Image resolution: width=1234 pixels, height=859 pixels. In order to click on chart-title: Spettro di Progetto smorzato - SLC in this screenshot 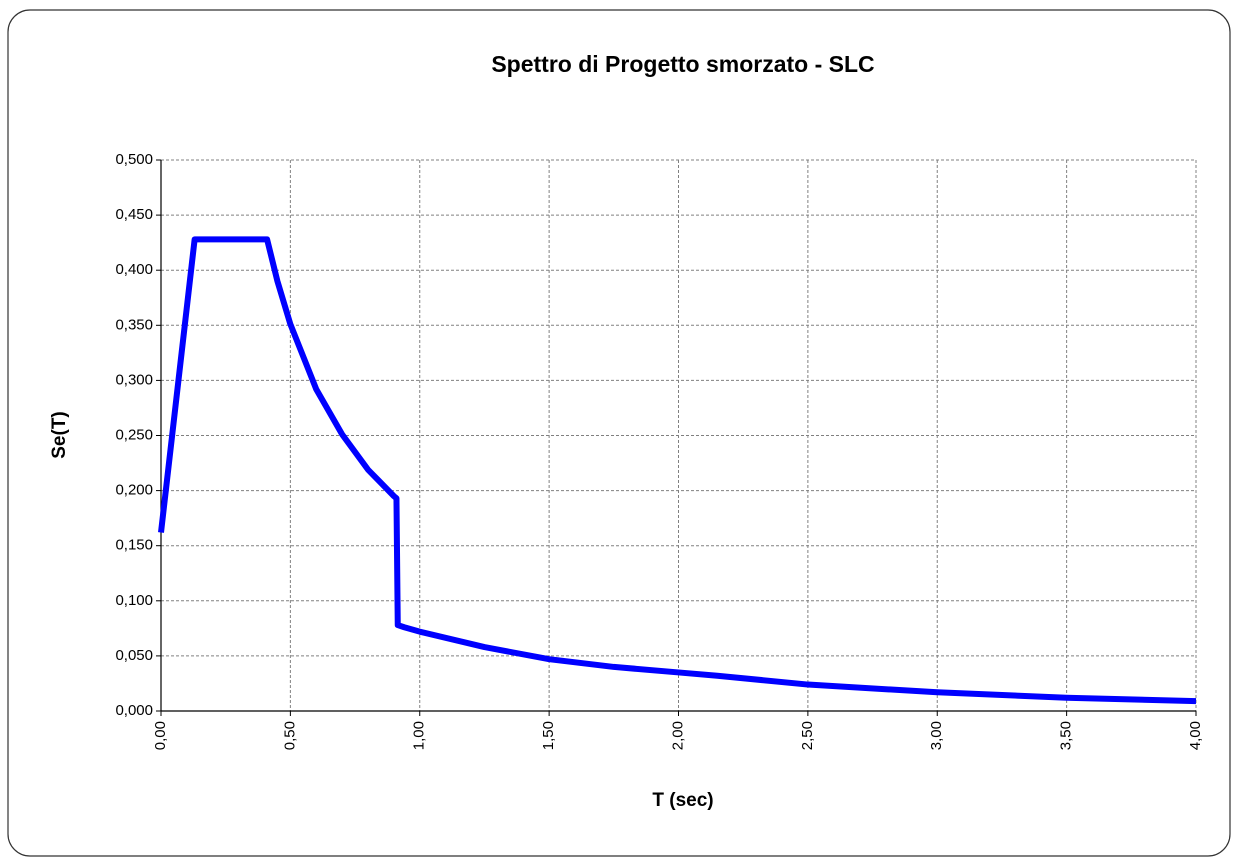, I will do `click(682, 64)`.